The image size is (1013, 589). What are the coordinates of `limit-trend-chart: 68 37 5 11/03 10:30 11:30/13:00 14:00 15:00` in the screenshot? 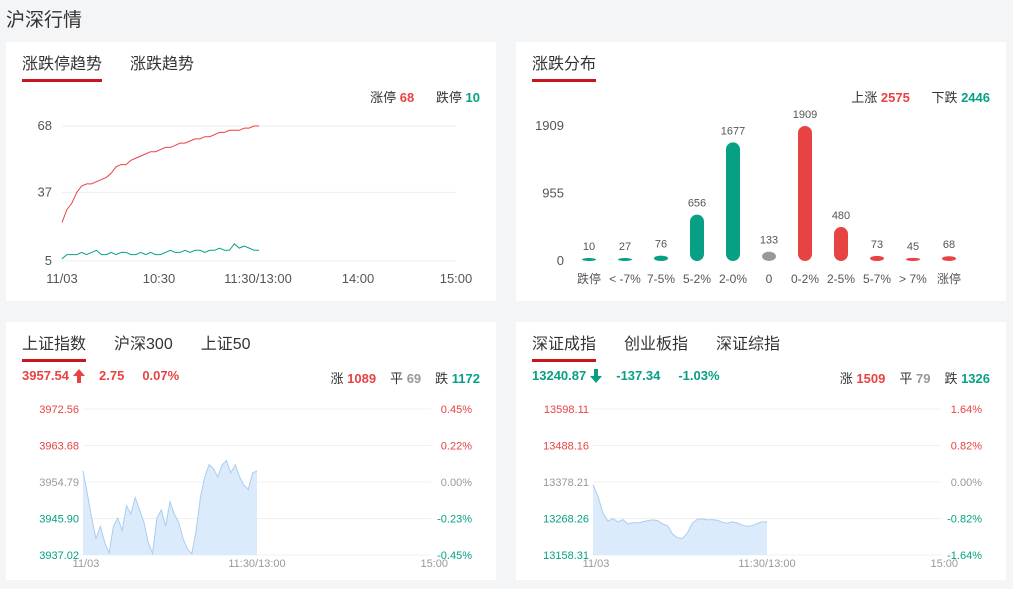 It's located at (255, 202).